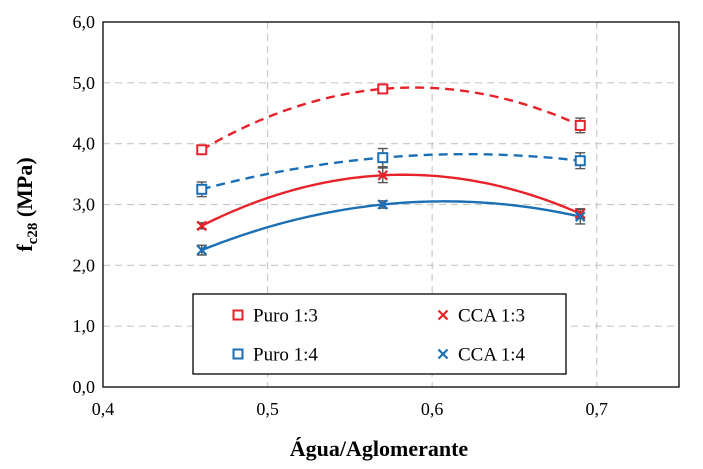 The width and height of the screenshot is (703, 469). What do you see at coordinates (379, 448) in the screenshot?
I see `x-axis-title: Água/Aglomerante` at bounding box center [379, 448].